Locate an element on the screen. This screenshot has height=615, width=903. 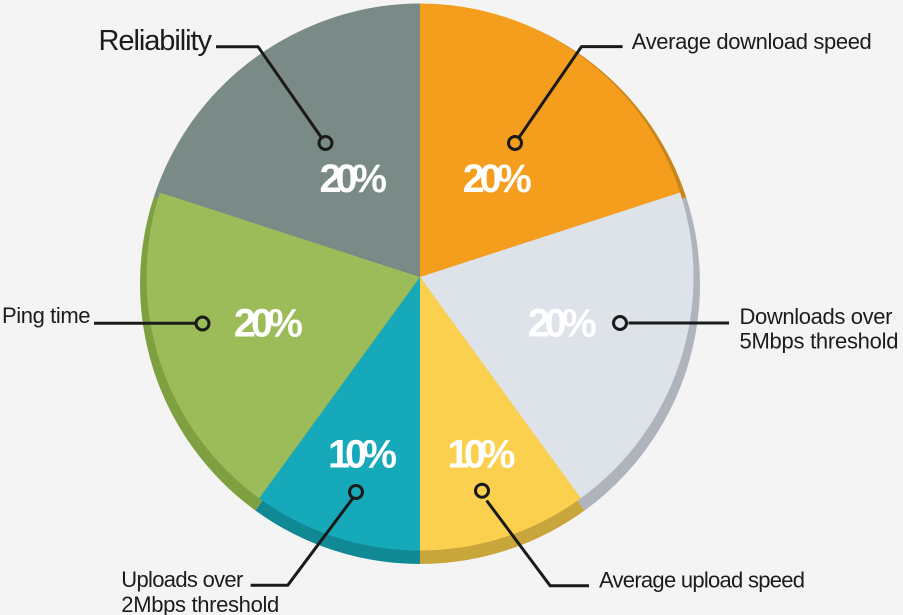
svg-text: Average download speed is located at coordinates (752, 41).